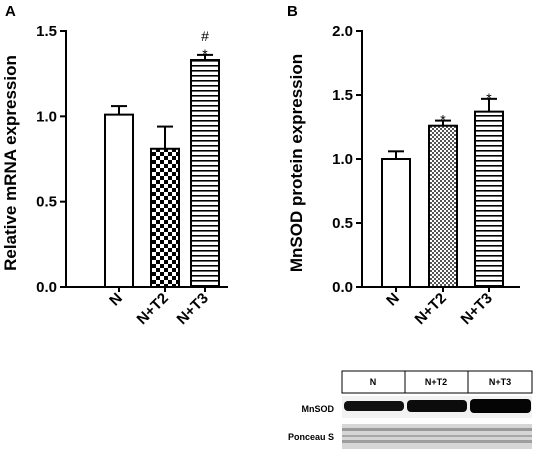 The width and height of the screenshot is (540, 452). Describe the element at coordinates (296, 163) in the screenshot. I see `y-axis-label: MnSOD protein expression` at that location.